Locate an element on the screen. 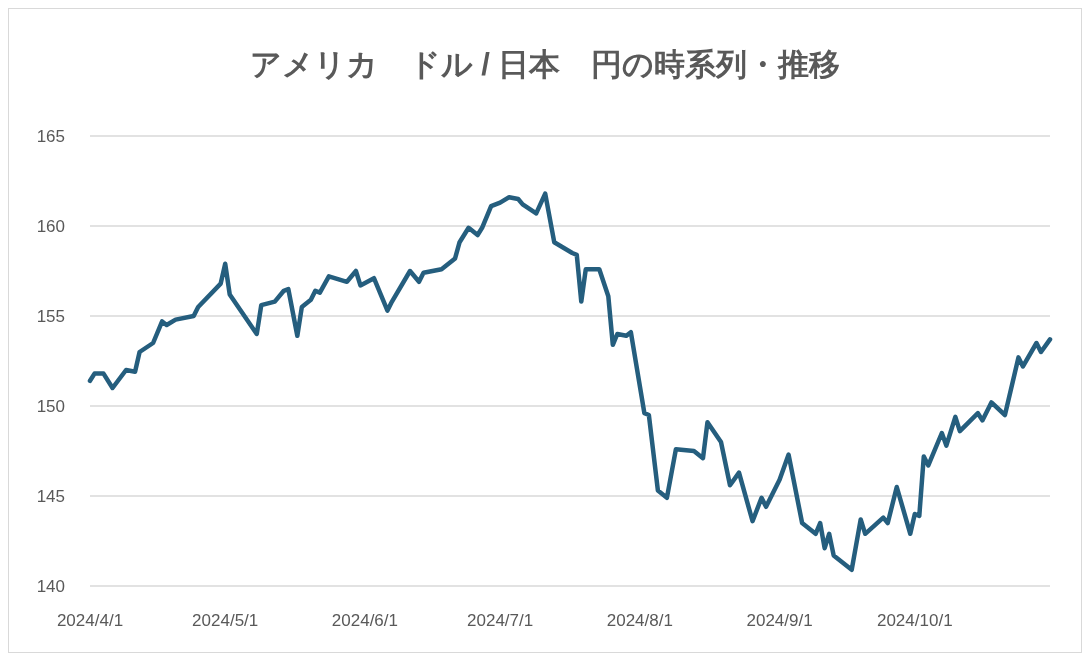 The height and width of the screenshot is (661, 1090). chart-title: アメリカ ドル / 日本 円の時系列・推移 is located at coordinates (545, 64).